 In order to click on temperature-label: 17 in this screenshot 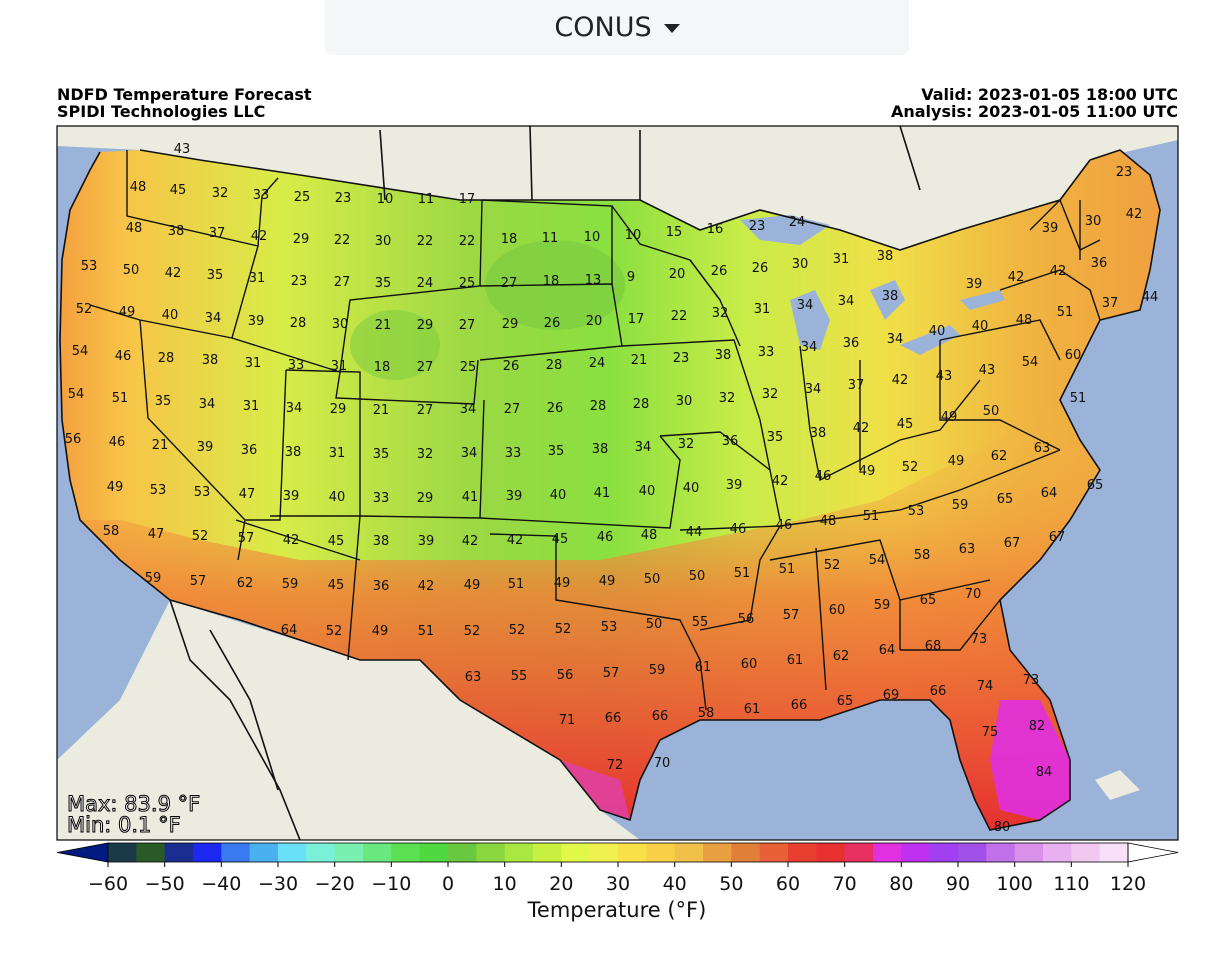, I will do `click(636, 319)`.